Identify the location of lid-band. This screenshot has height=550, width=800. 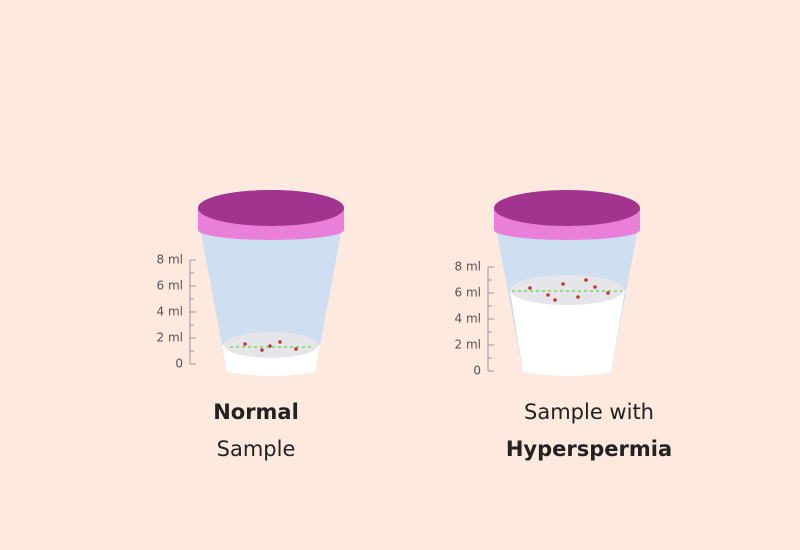
(567, 230).